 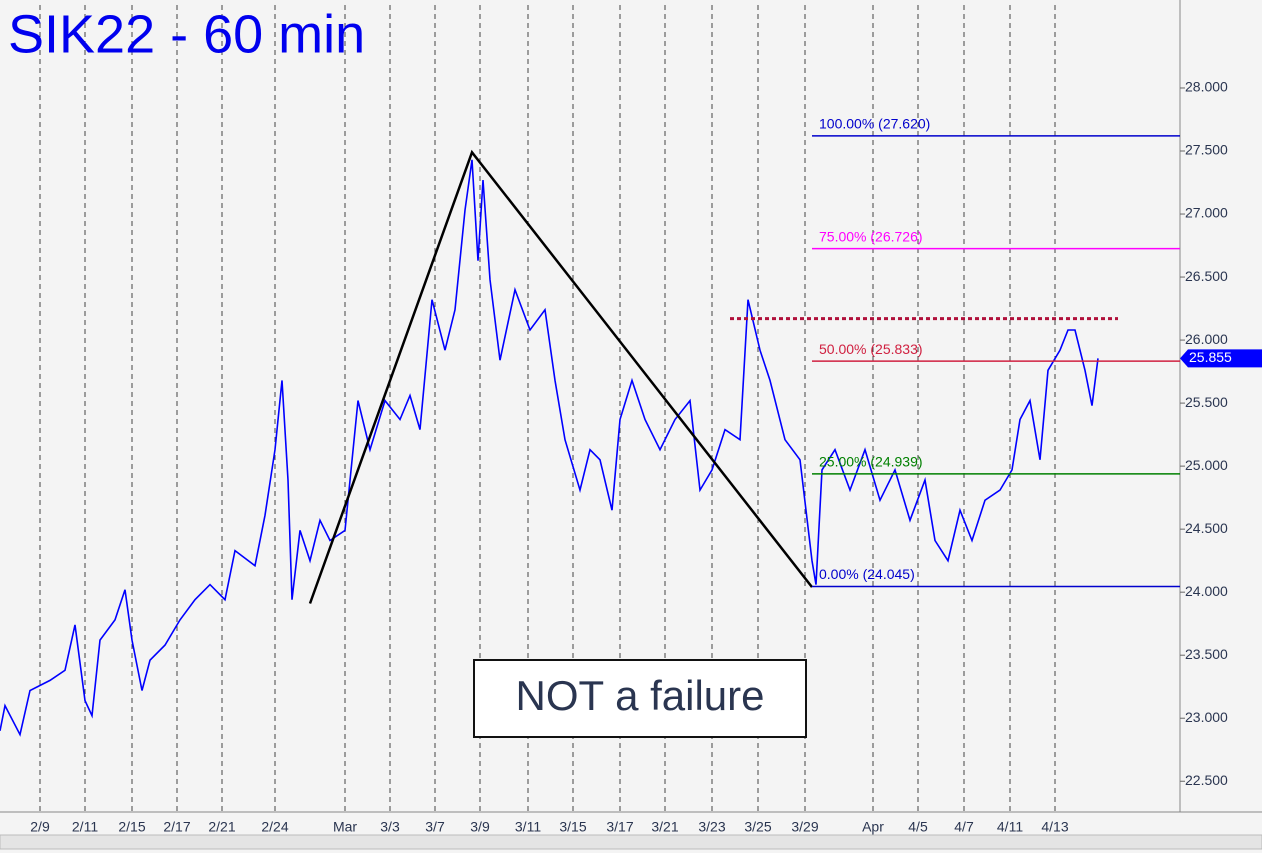 What do you see at coordinates (918, 827) in the screenshot?
I see `x-tick-label: 4/5` at bounding box center [918, 827].